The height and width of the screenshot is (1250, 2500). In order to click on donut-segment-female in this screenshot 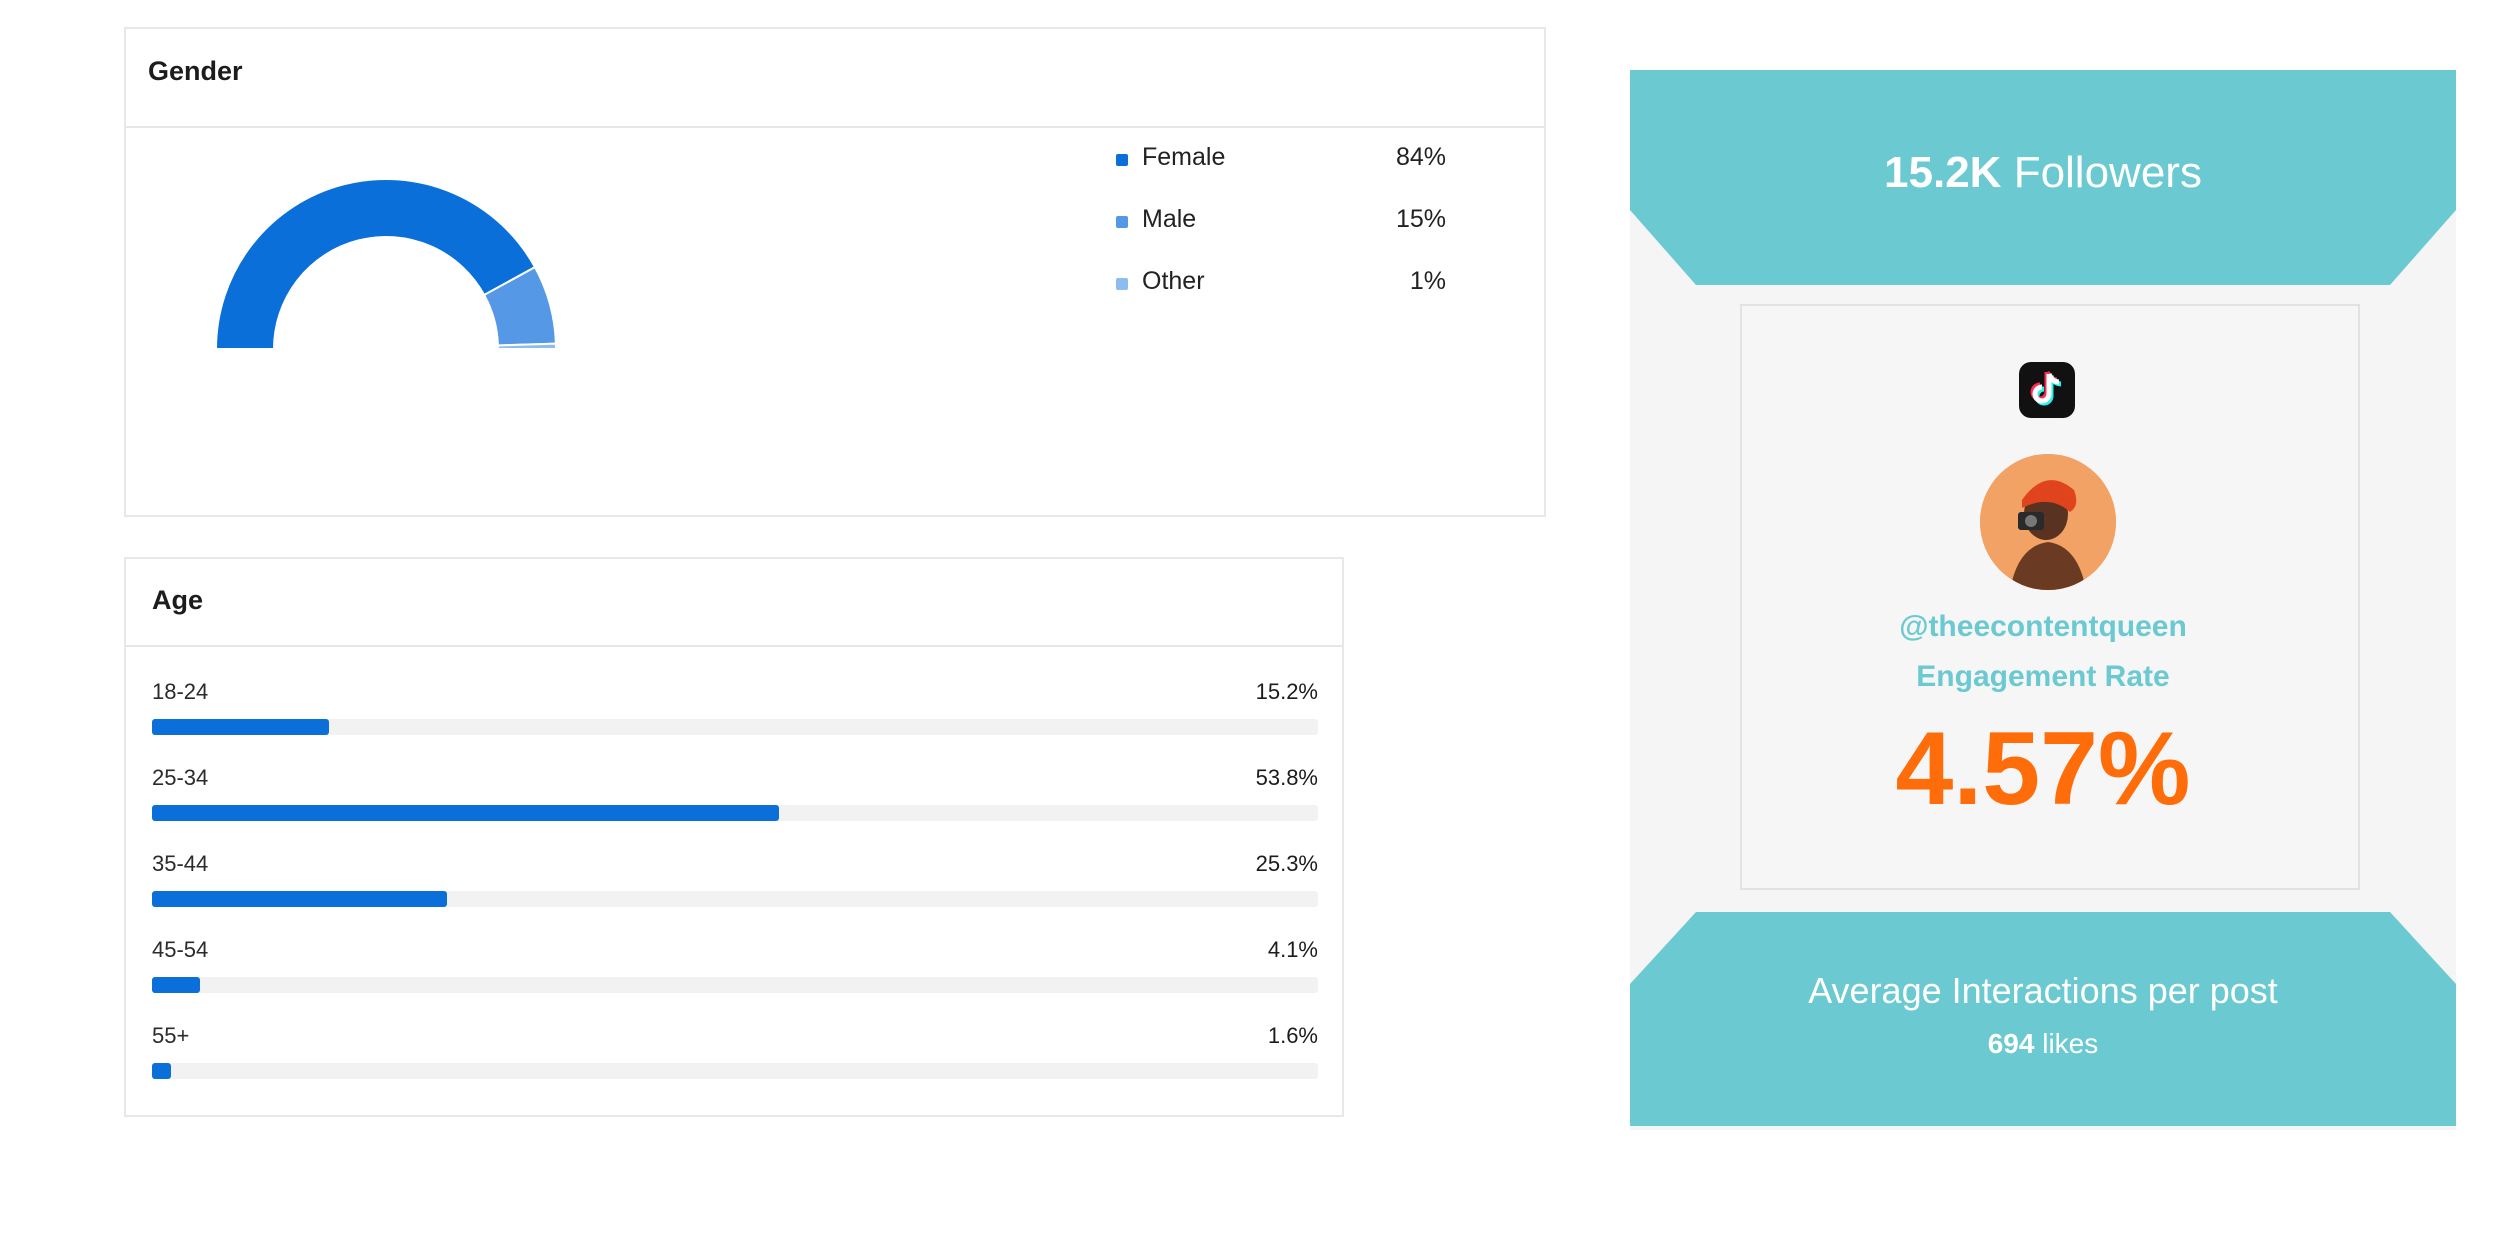, I will do `click(376, 264)`.